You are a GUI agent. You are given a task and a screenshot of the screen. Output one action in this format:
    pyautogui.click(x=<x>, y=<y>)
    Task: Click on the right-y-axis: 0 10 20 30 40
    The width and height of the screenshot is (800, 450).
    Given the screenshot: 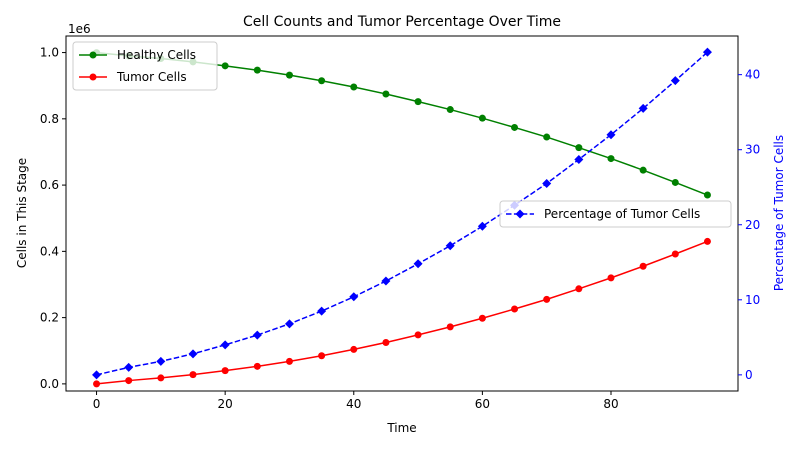 What is the action you would take?
    pyautogui.click(x=749, y=225)
    